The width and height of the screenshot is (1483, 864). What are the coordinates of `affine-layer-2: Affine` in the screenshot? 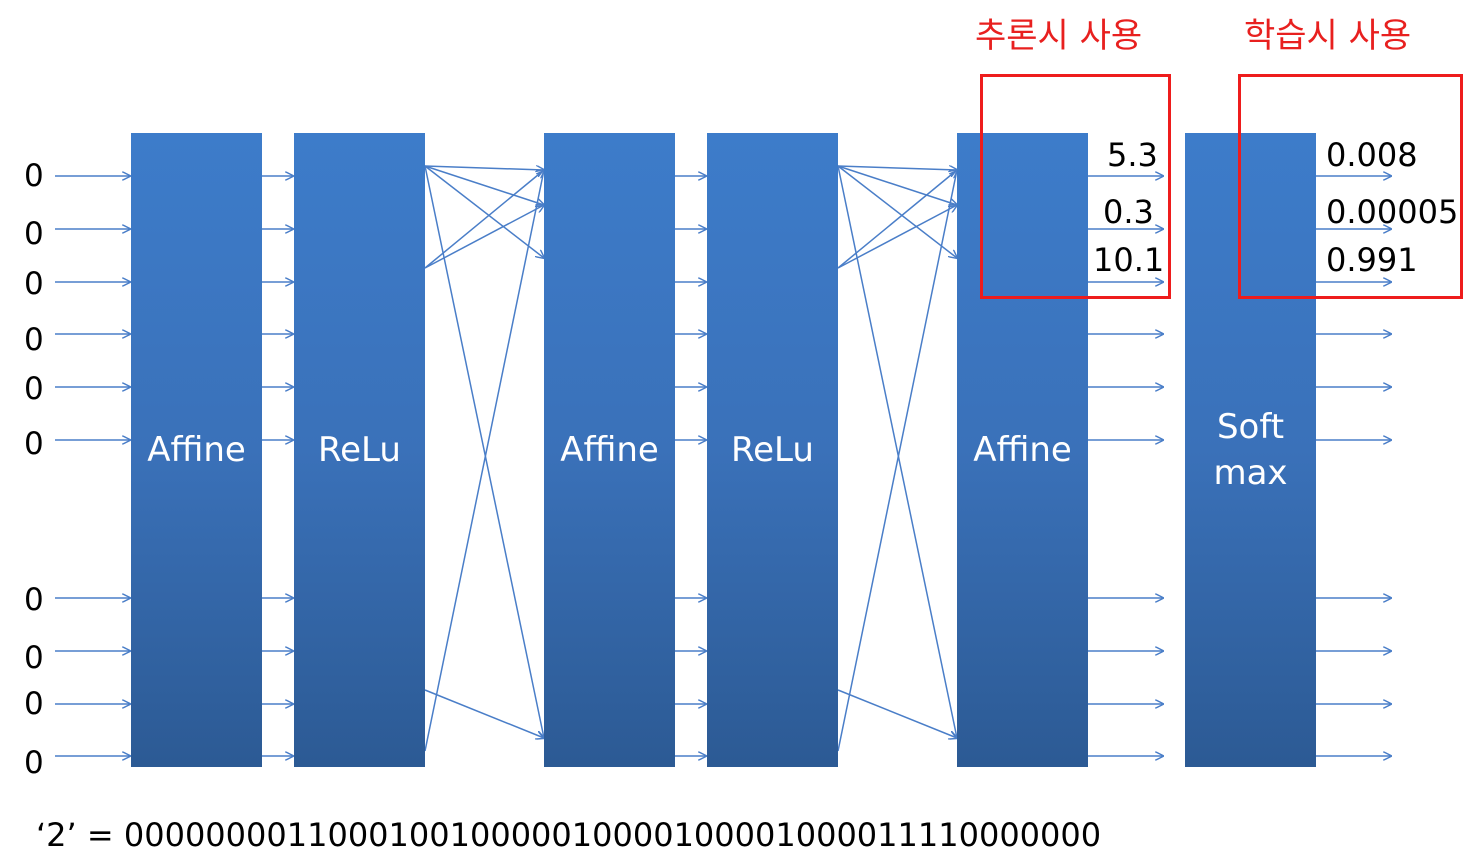 It's located at (609, 450).